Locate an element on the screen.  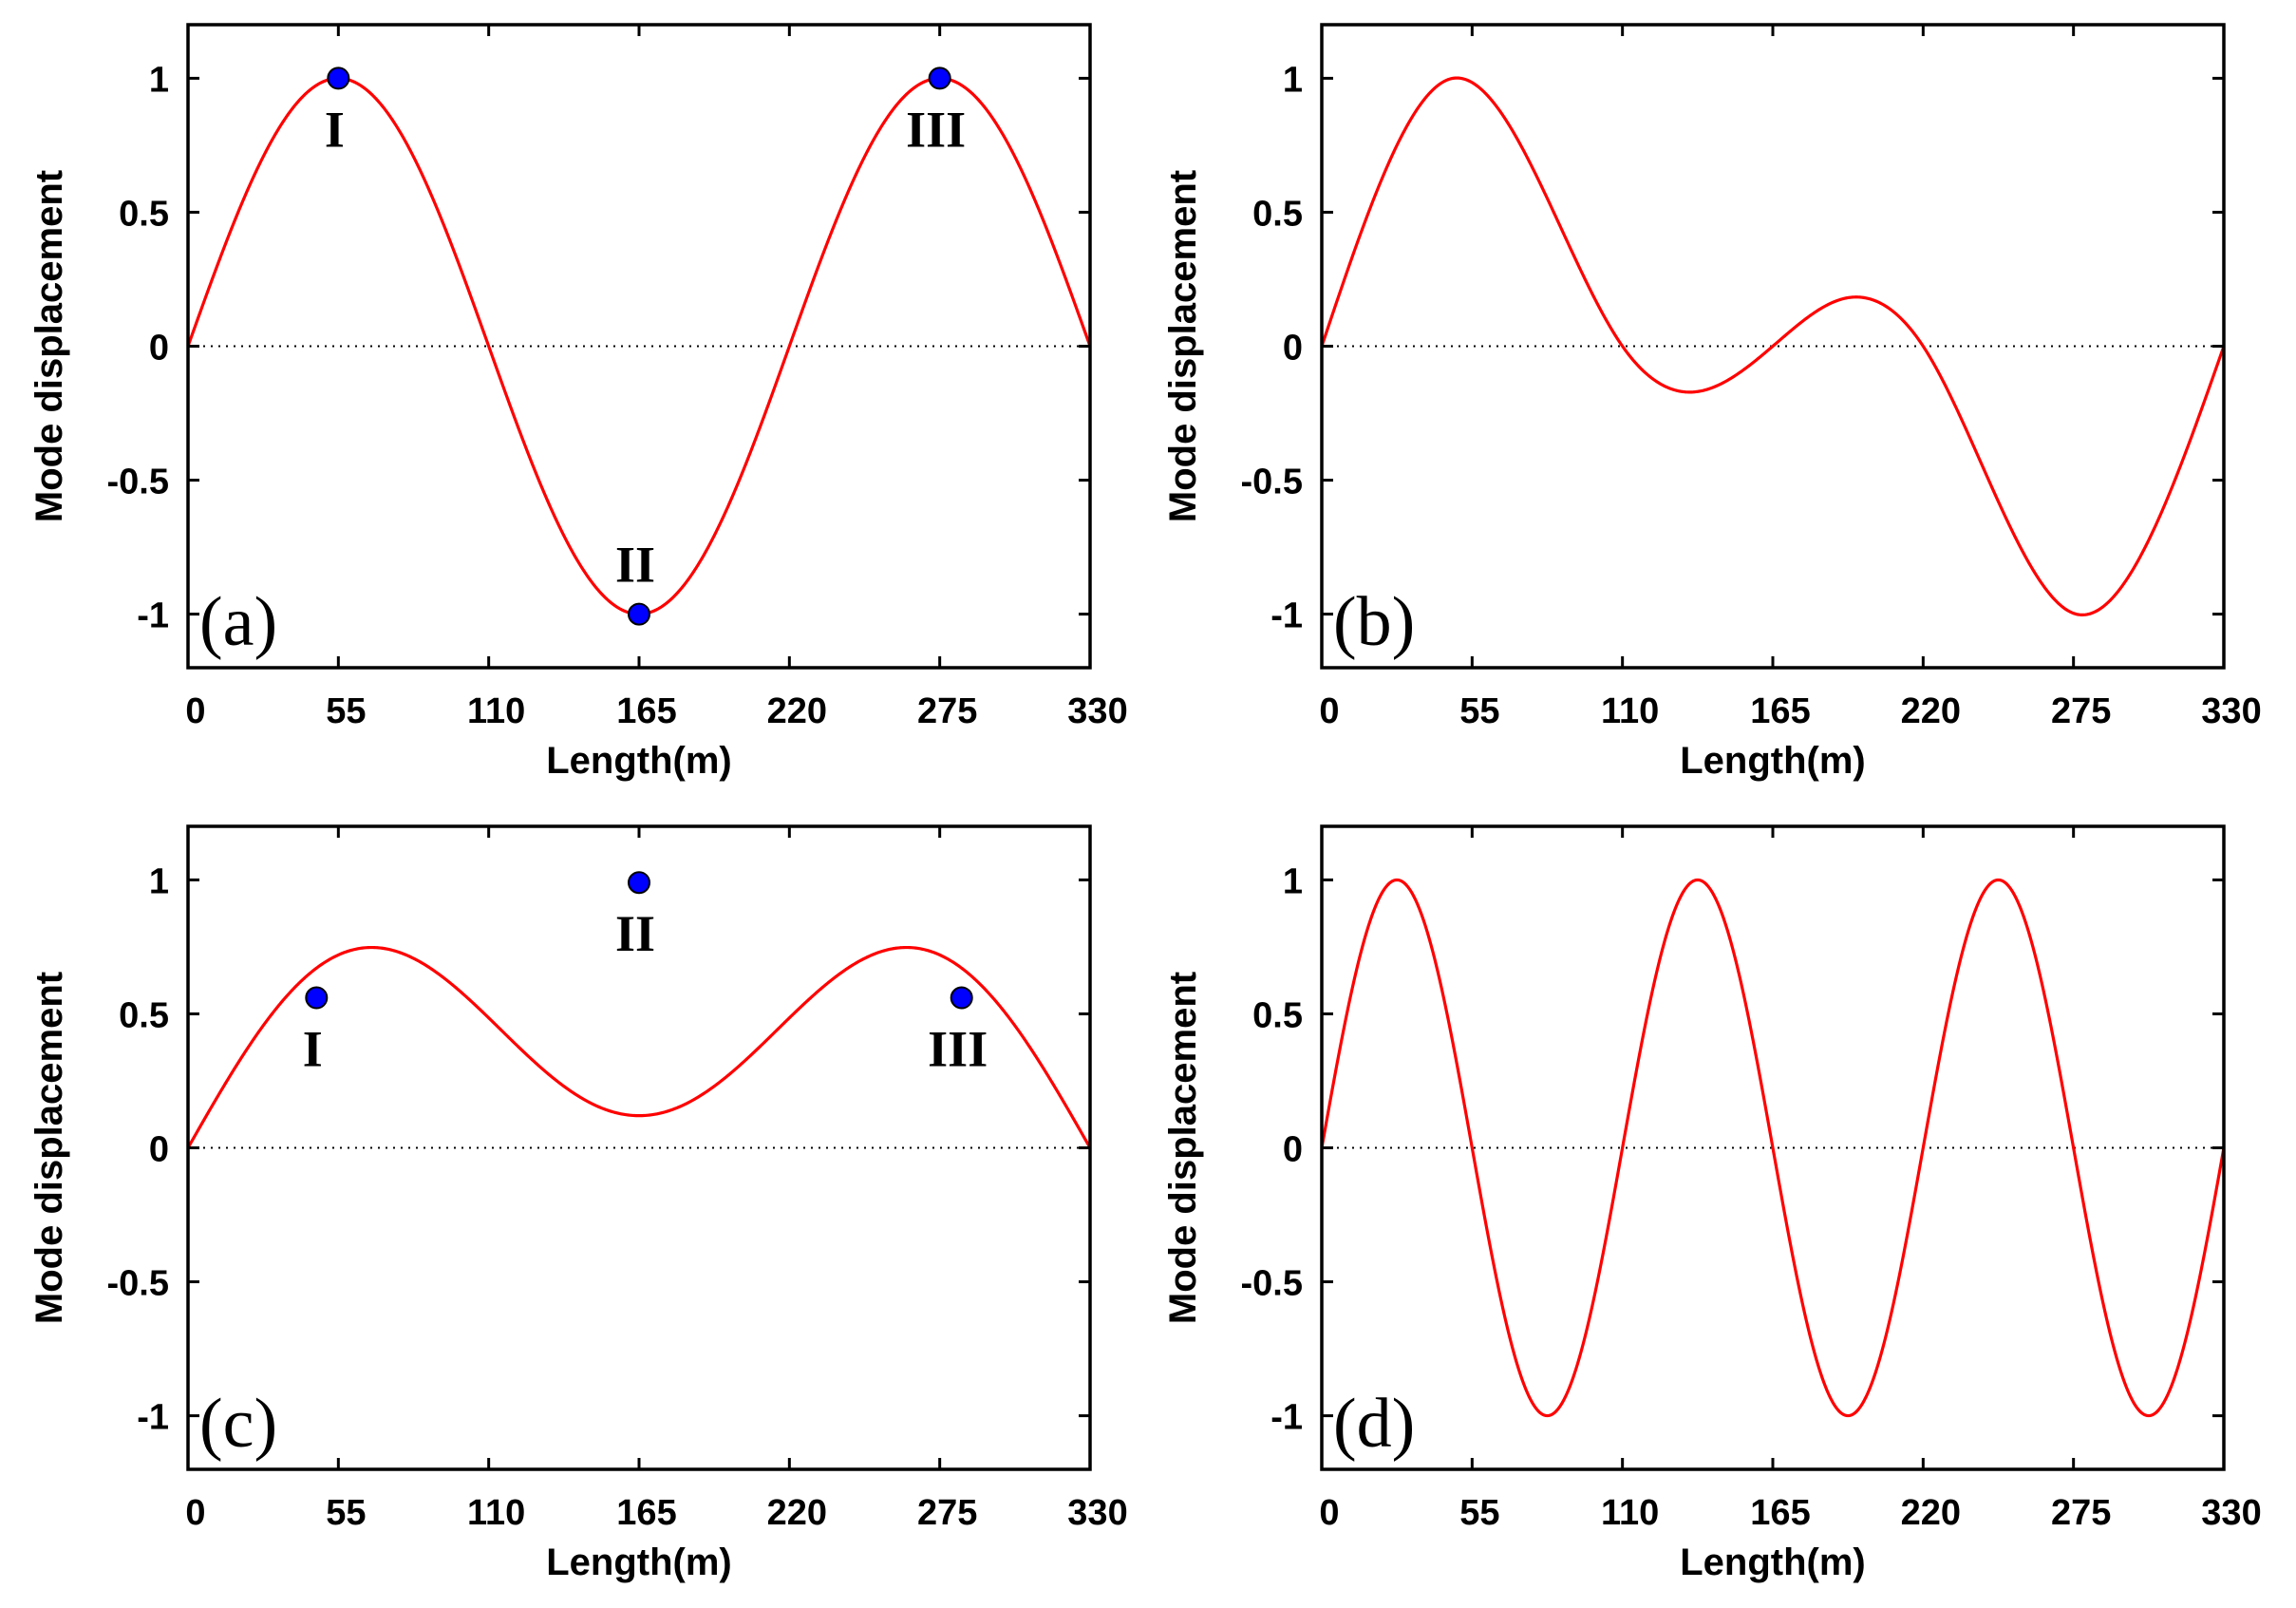
panel-label: (a) is located at coordinates (238, 622).